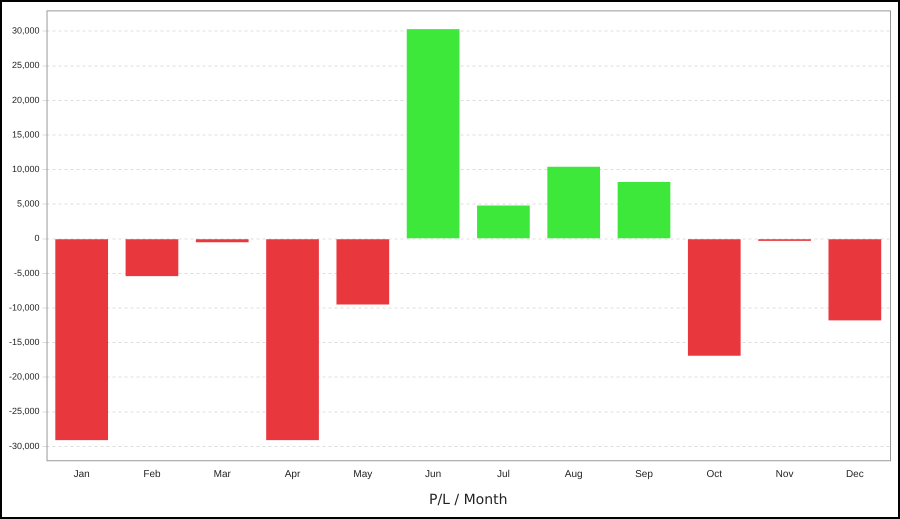 This screenshot has height=519, width=900. What do you see at coordinates (82, 474) in the screenshot?
I see `x-tick-label: Jan` at bounding box center [82, 474].